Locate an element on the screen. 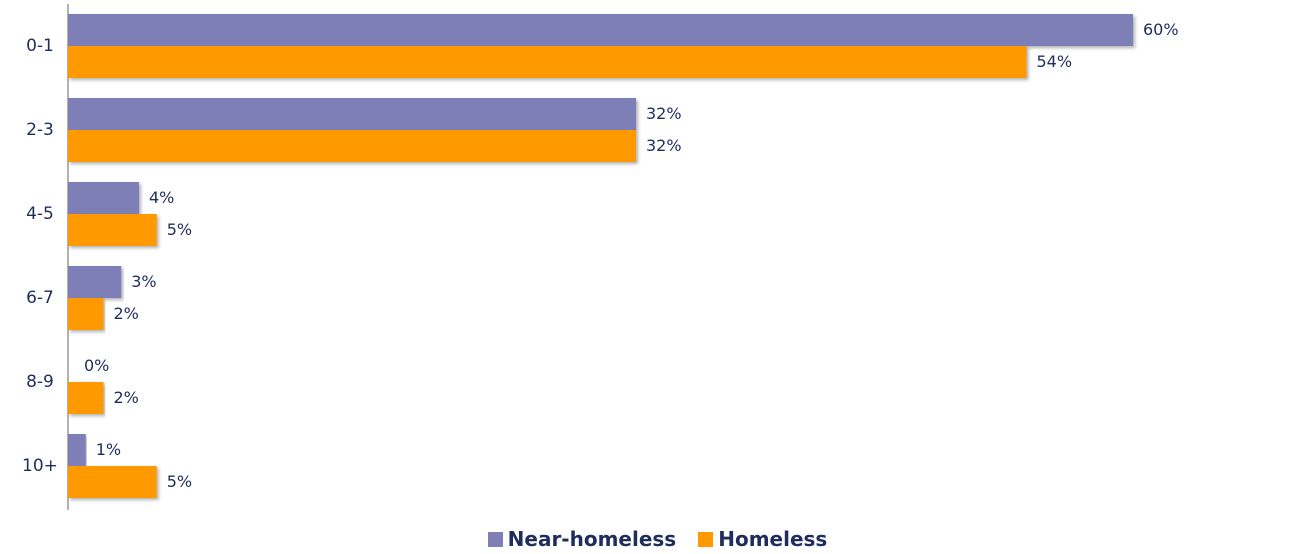 This screenshot has height=554, width=1315. legend-label-homeless: Homeless is located at coordinates (773, 539).